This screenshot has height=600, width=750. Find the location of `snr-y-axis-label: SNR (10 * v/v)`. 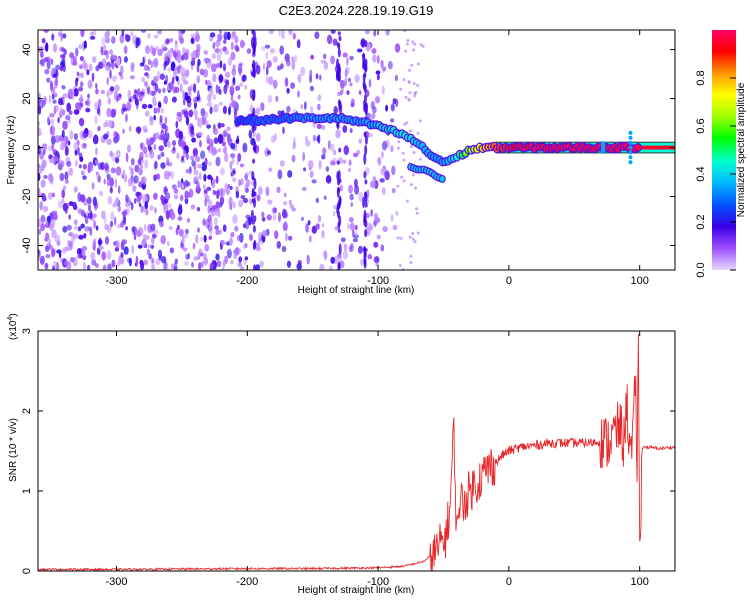

snr-y-axis-label: SNR (10 * v/v) is located at coordinates (13, 450).